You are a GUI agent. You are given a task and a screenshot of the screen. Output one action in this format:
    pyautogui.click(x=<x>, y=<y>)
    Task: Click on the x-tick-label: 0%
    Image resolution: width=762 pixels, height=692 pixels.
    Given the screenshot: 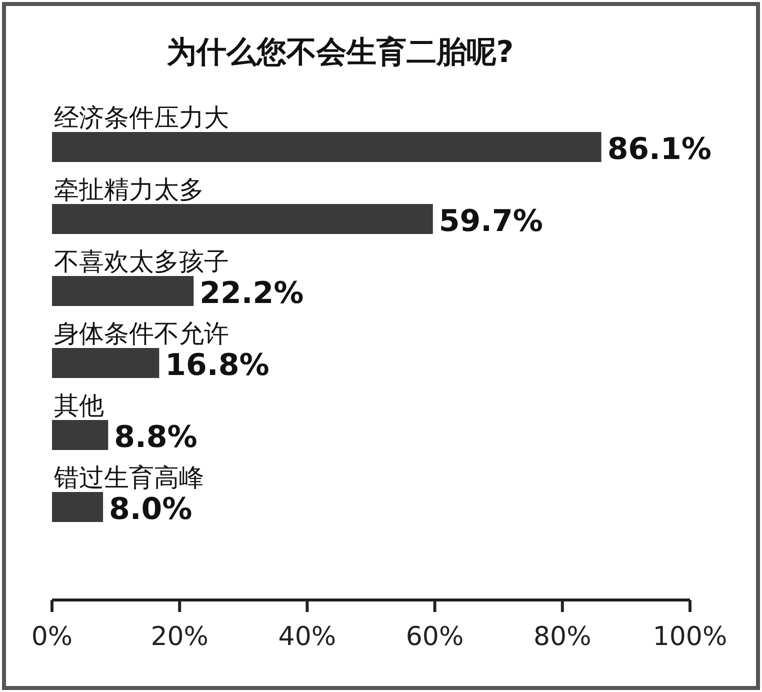 What is the action you would take?
    pyautogui.click(x=52, y=637)
    